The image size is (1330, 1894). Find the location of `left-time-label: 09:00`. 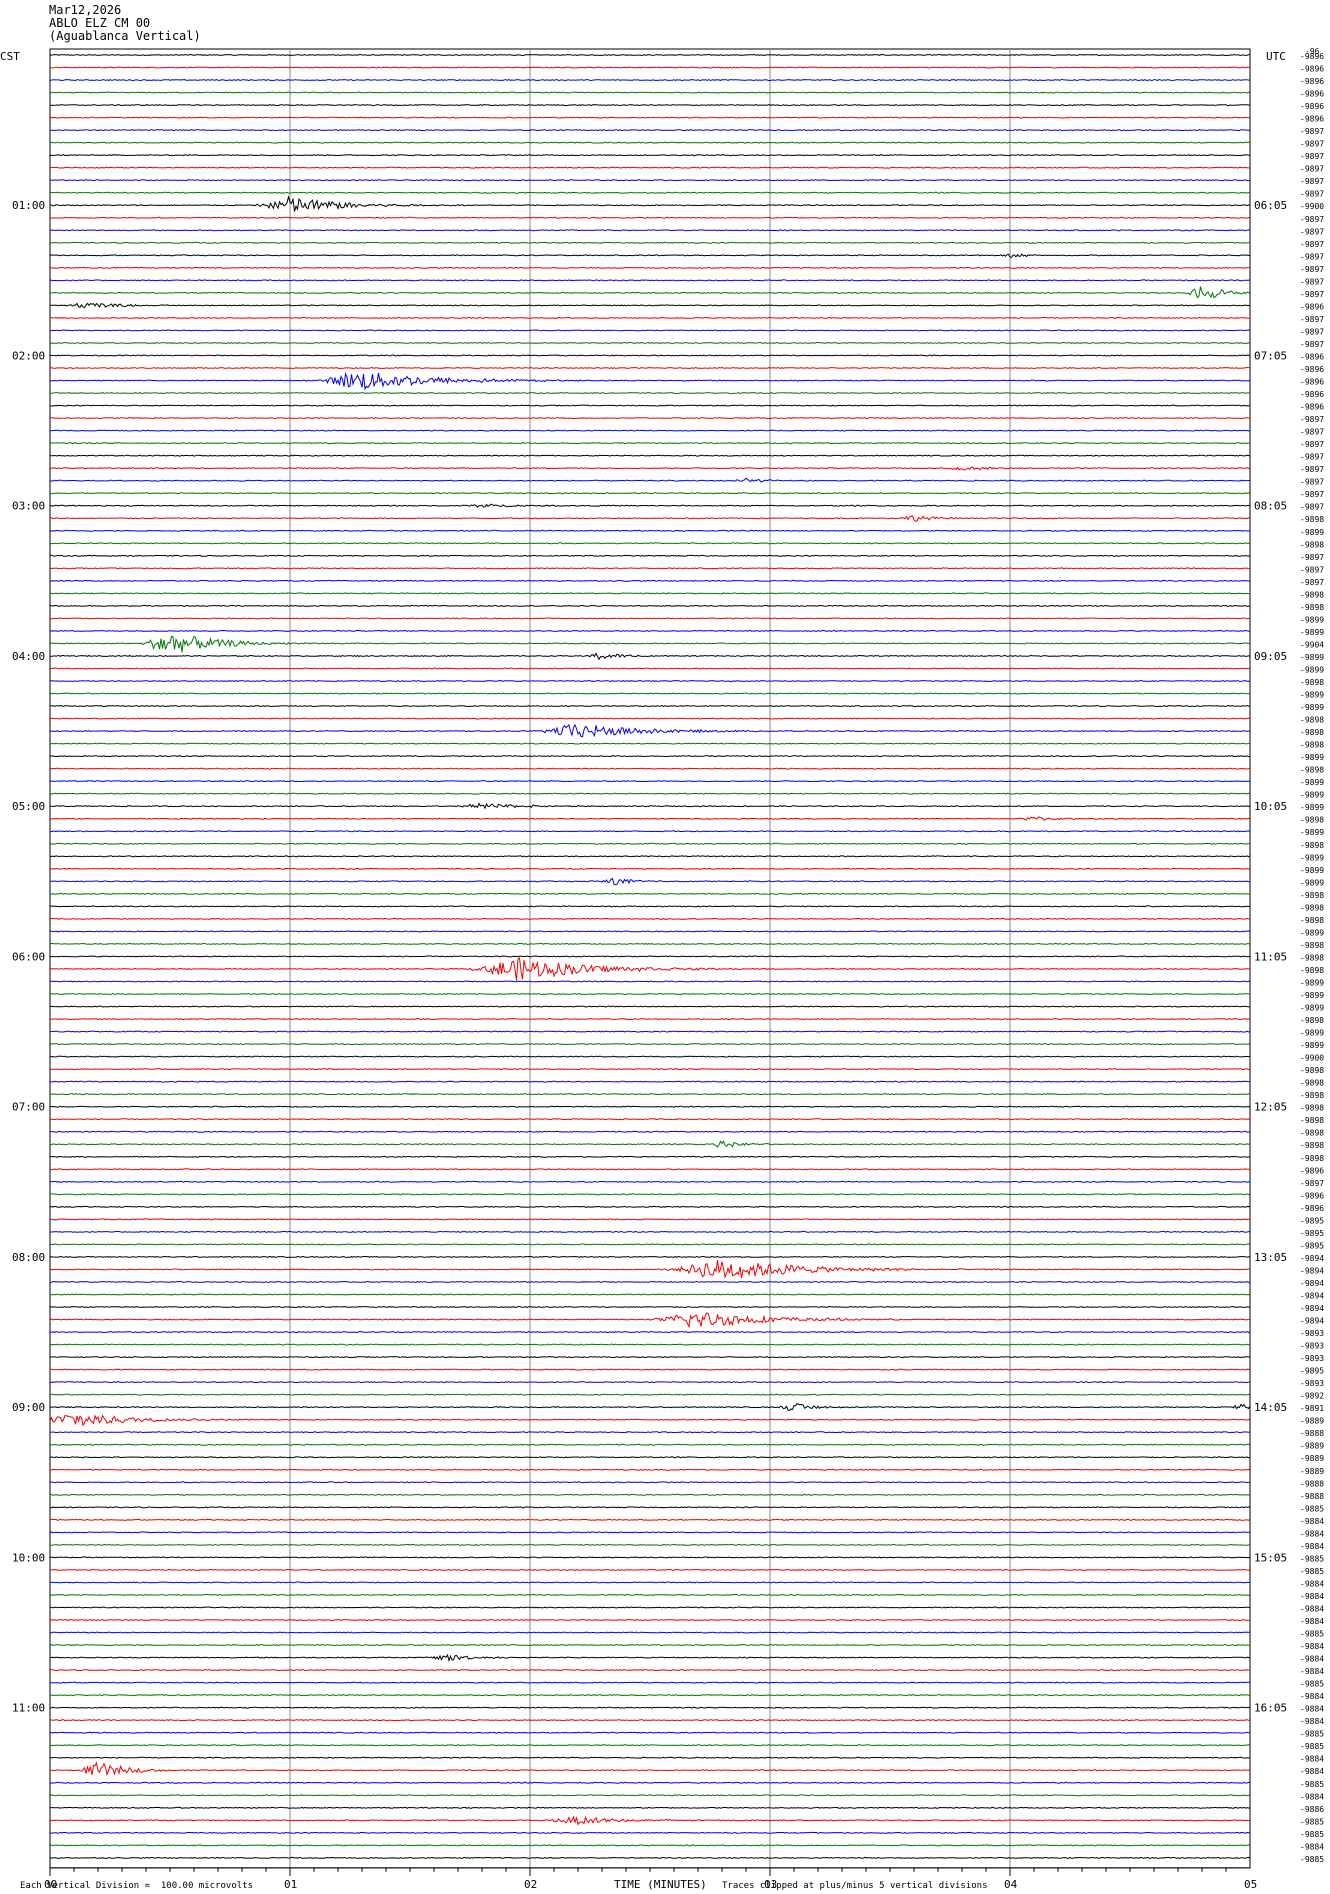

left-time-label: 09:00 is located at coordinates (28, 1407).